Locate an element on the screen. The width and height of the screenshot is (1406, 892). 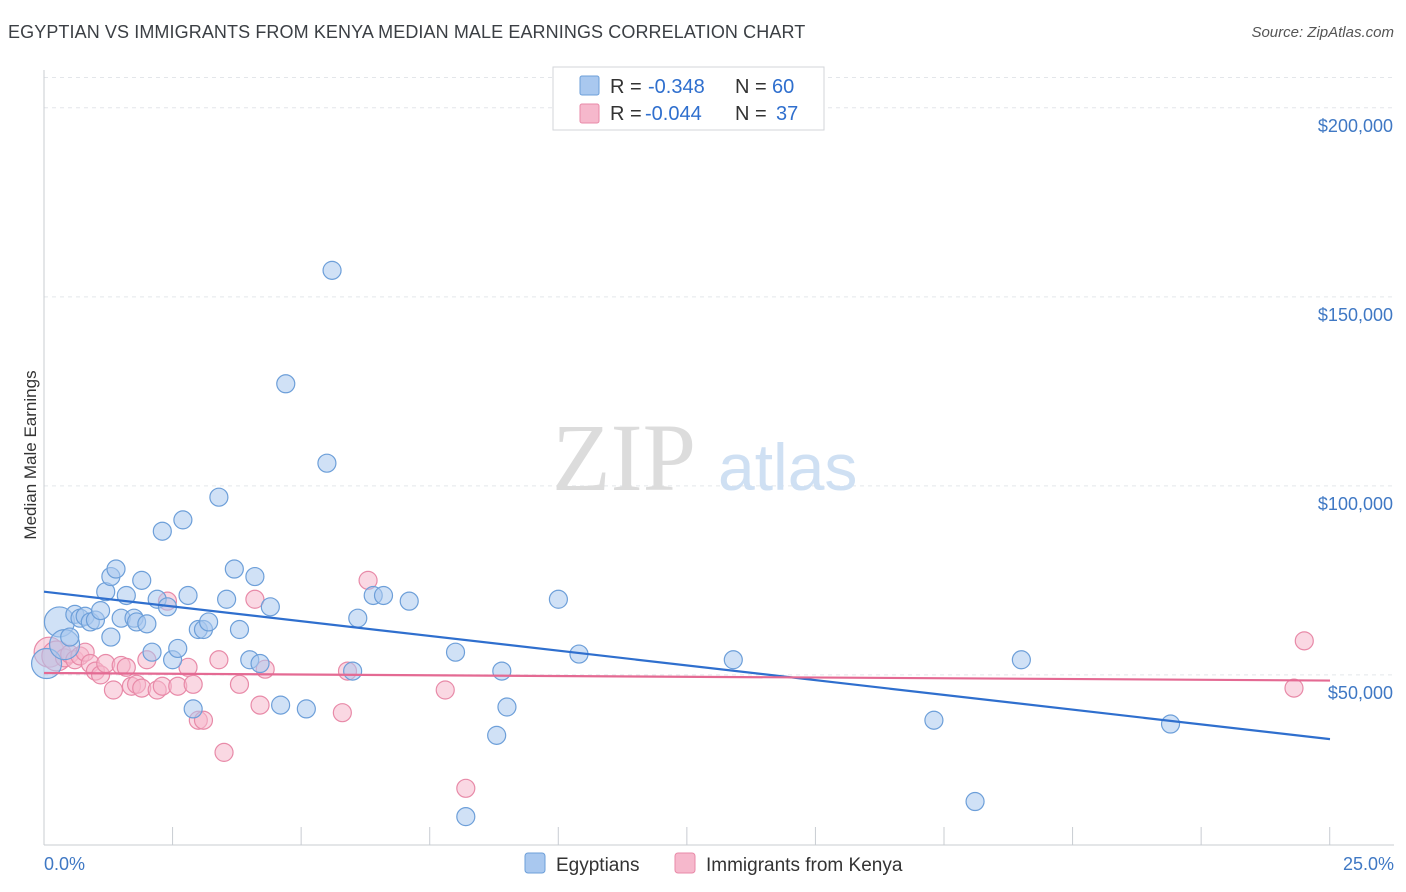
series-legend: Egyptians Immigrants from Kenya is located at coordinates (713, 864).